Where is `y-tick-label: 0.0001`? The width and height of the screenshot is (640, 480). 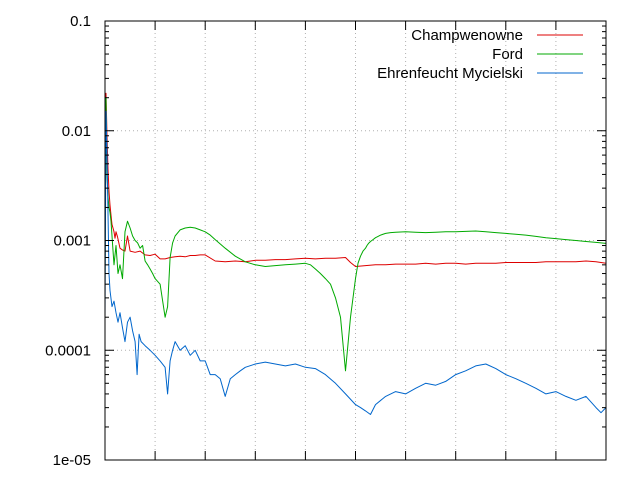
y-tick-label: 0.0001 is located at coordinates (68, 350).